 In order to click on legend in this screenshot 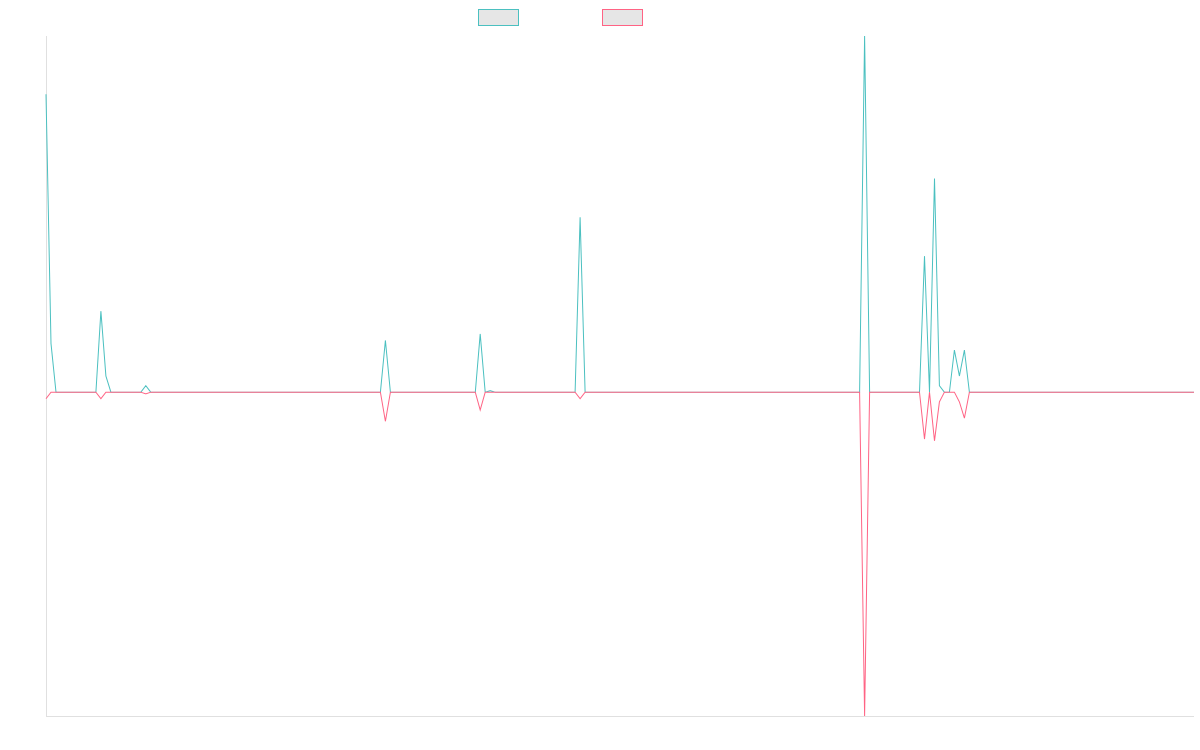, I will do `click(560, 17)`.